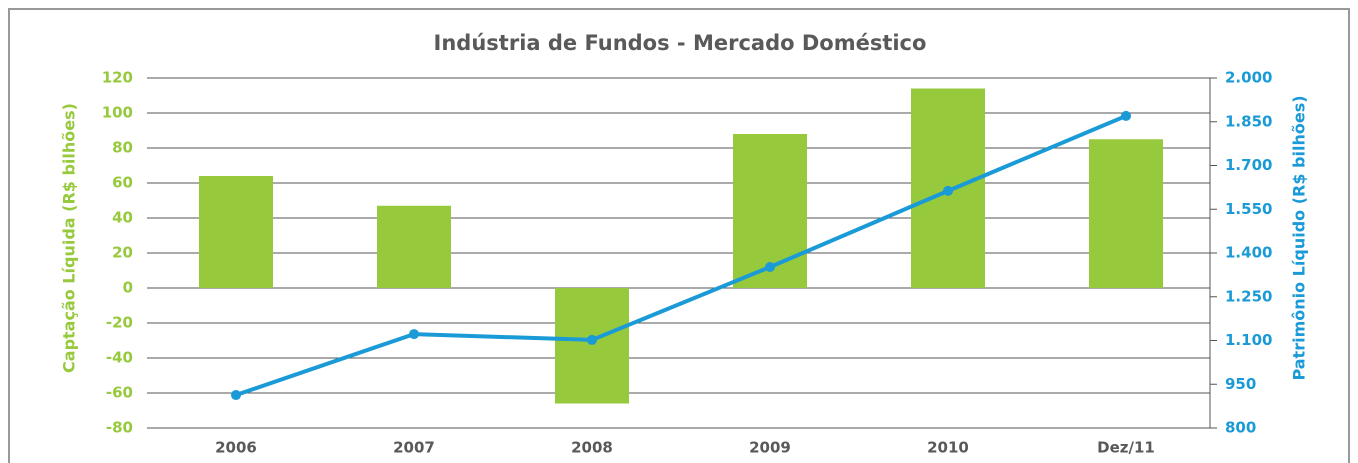 The image size is (1358, 463). I want to click on y-tick-label: 60, so click(122, 183).